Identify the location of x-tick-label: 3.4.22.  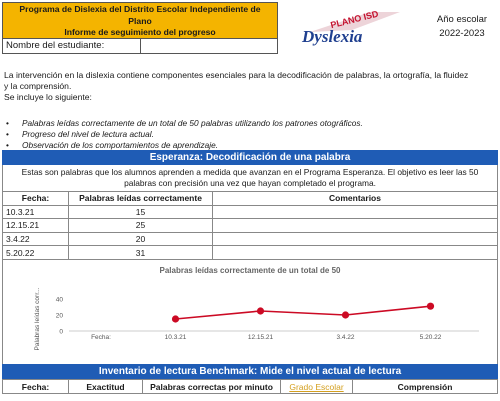
(345, 337).